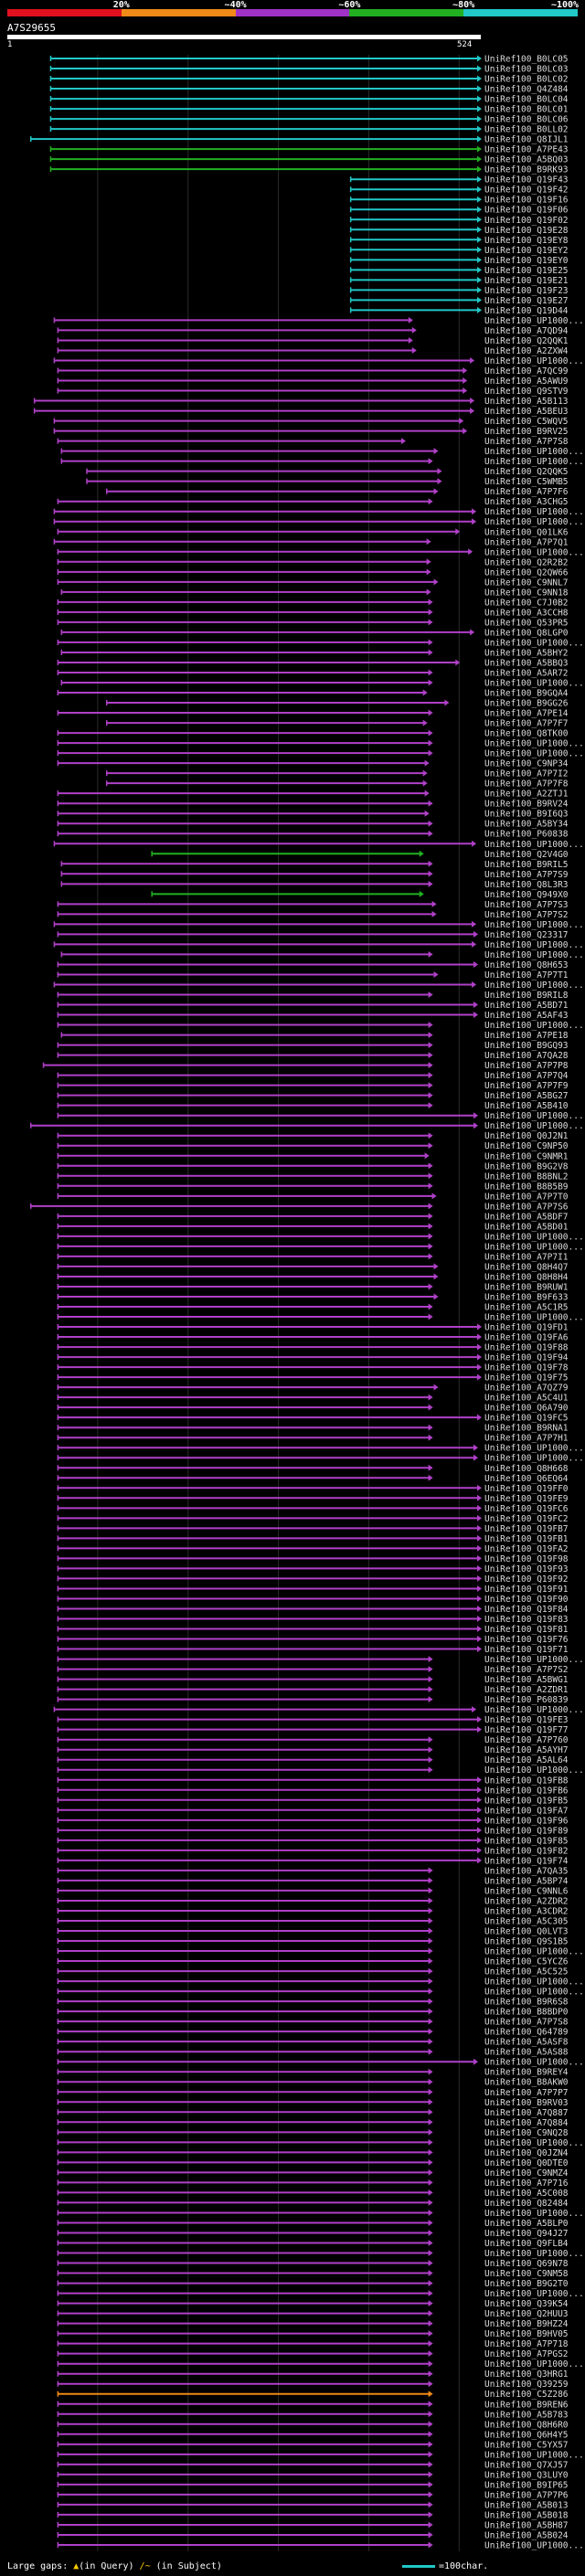 The width and height of the screenshot is (585, 2576). Describe the element at coordinates (527, 825) in the screenshot. I see `hit-label: UniRef100_A5BY34` at that location.